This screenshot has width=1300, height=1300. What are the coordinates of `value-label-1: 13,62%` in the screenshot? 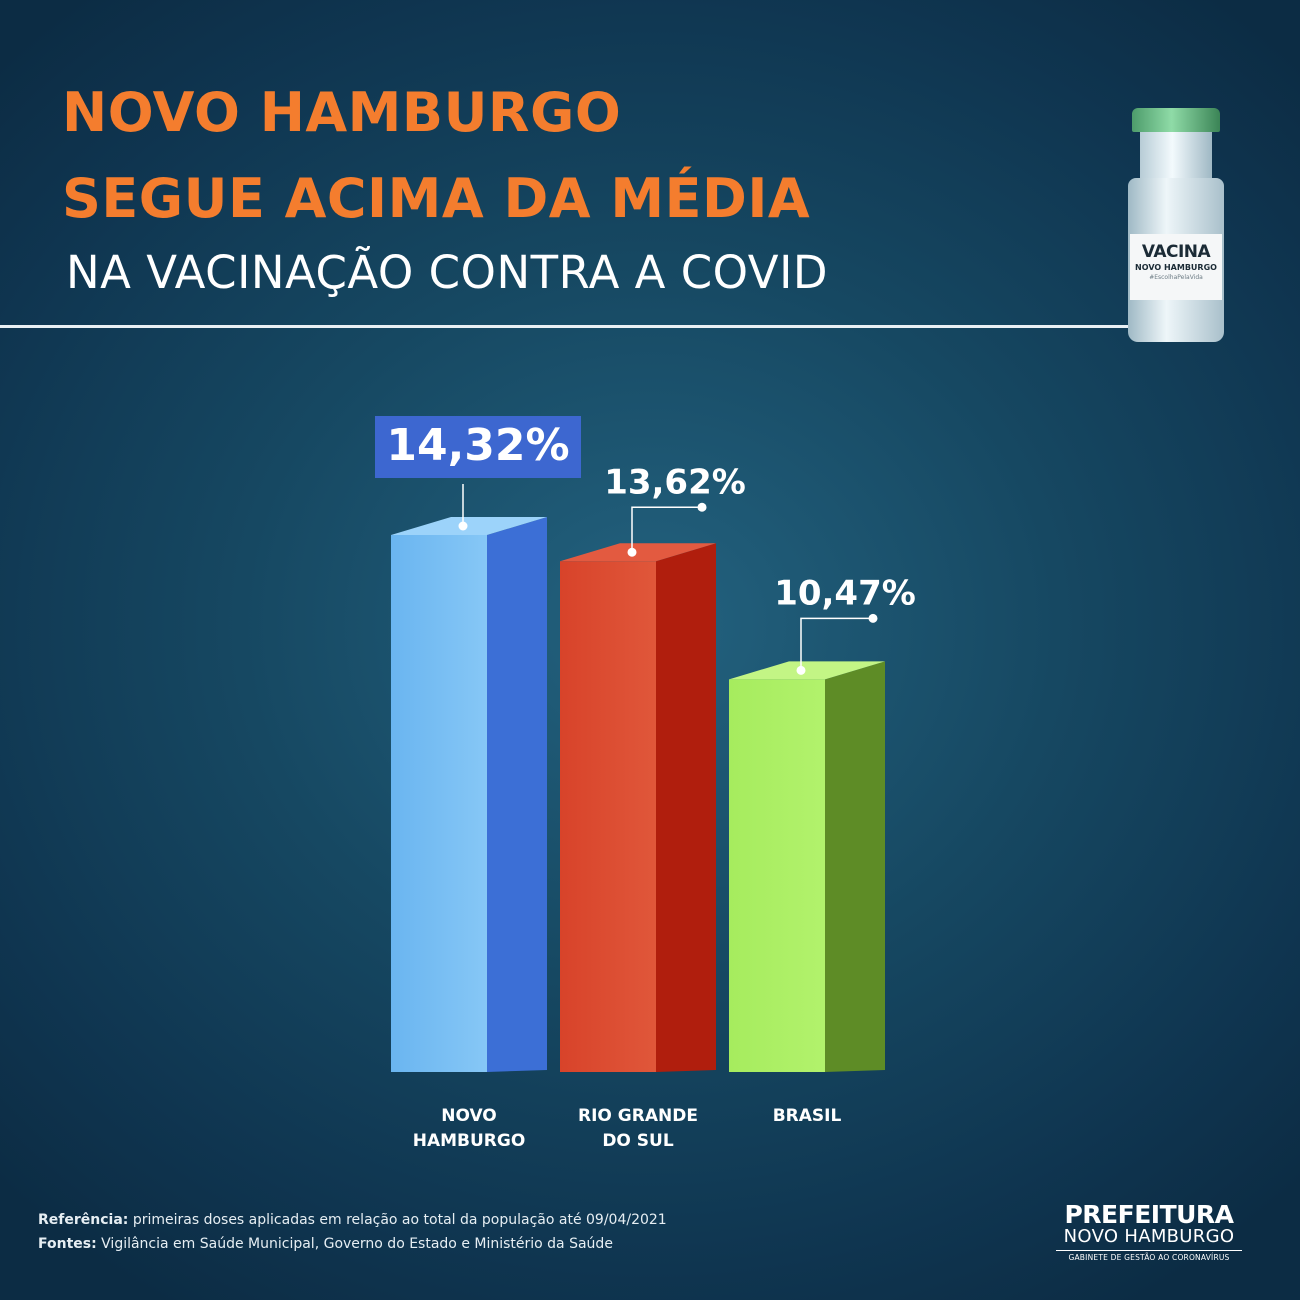 It's located at (675, 482).